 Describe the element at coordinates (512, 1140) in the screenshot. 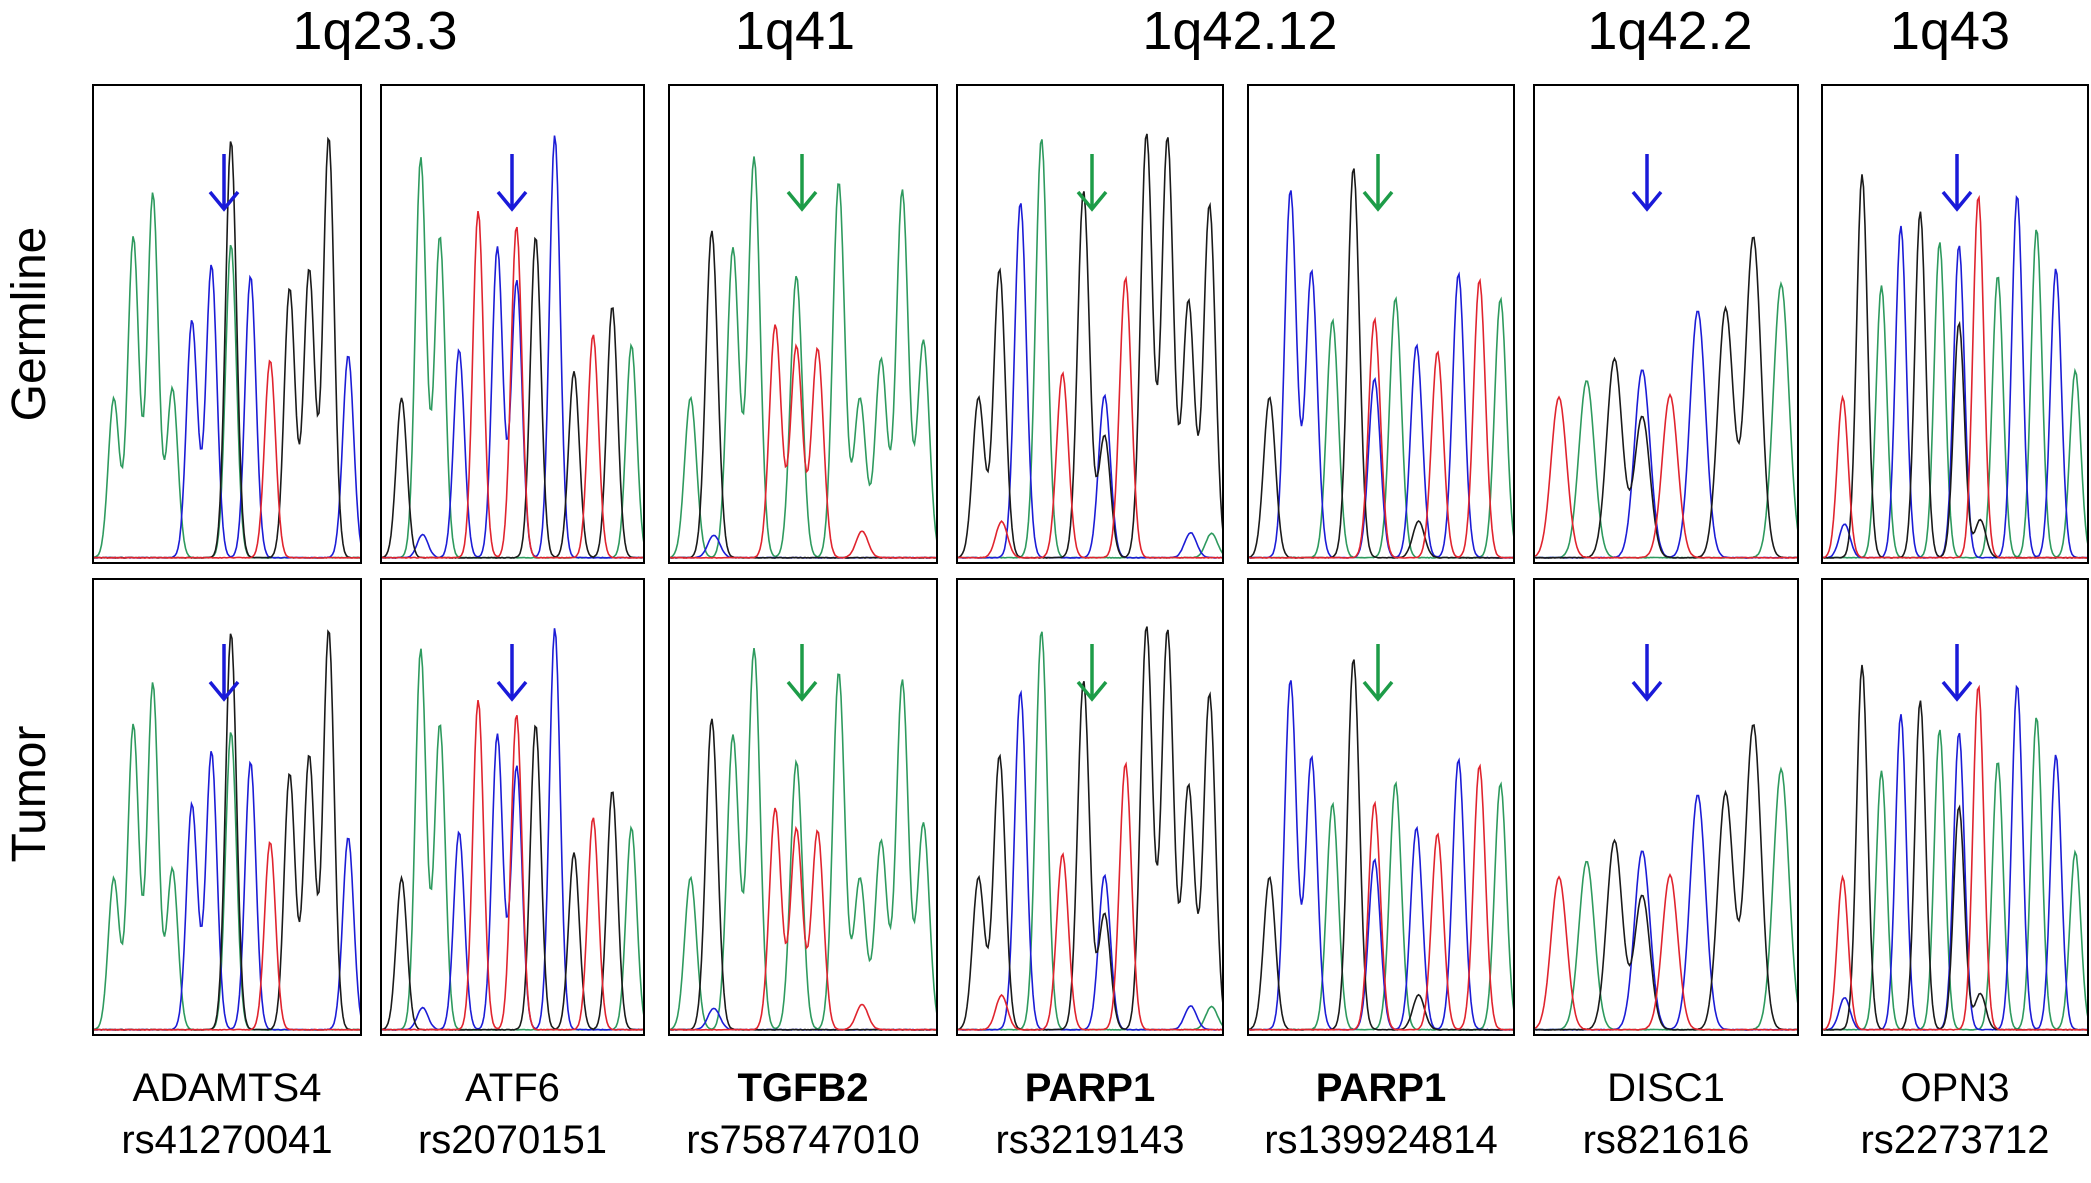

I see `snp-id: rs2070151` at that location.